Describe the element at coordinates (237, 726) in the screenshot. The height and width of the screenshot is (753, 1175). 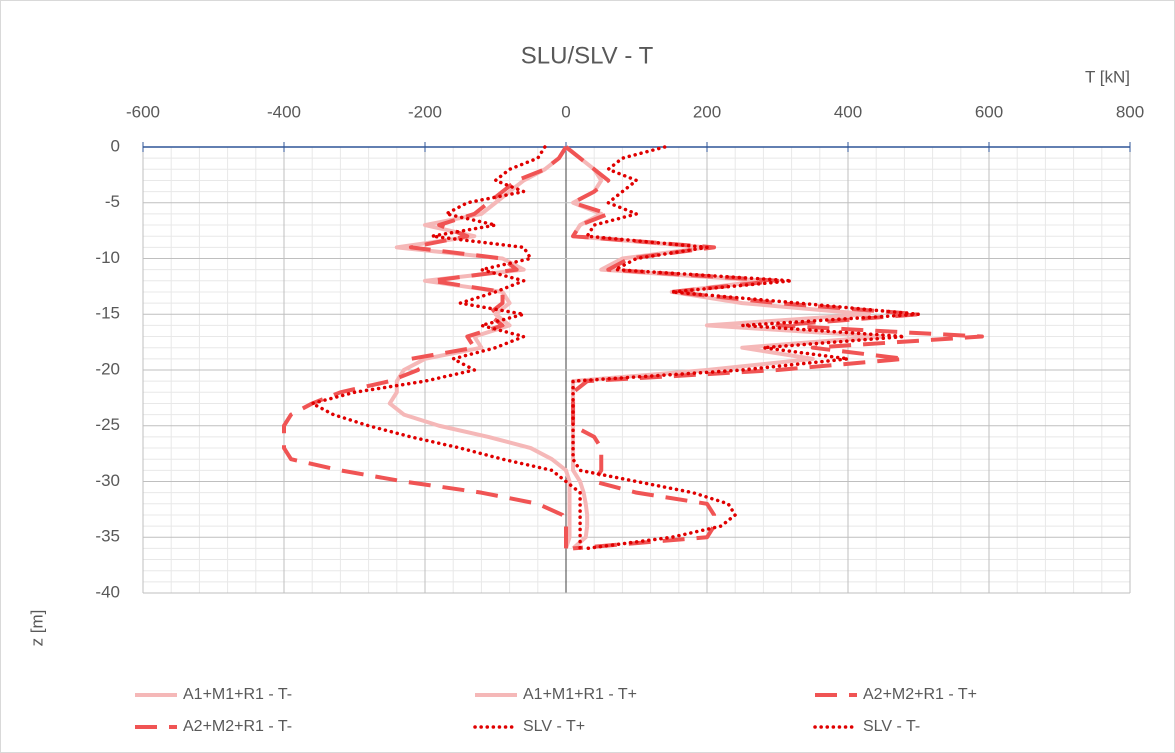
I see `legend-label: A2+M2+R1 - T-` at that location.